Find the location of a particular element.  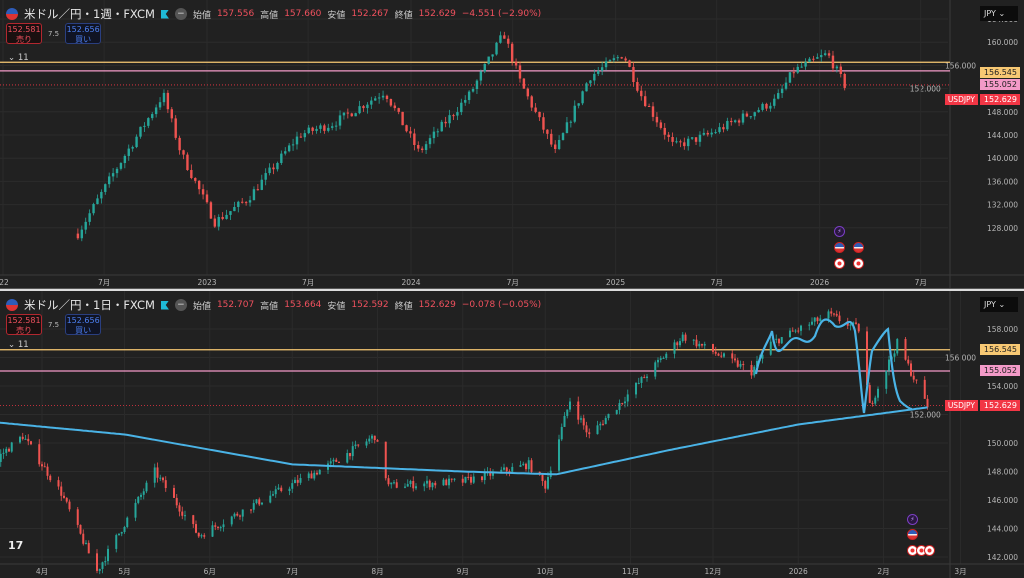

buy-price: 152.656 is located at coordinates (83, 29).